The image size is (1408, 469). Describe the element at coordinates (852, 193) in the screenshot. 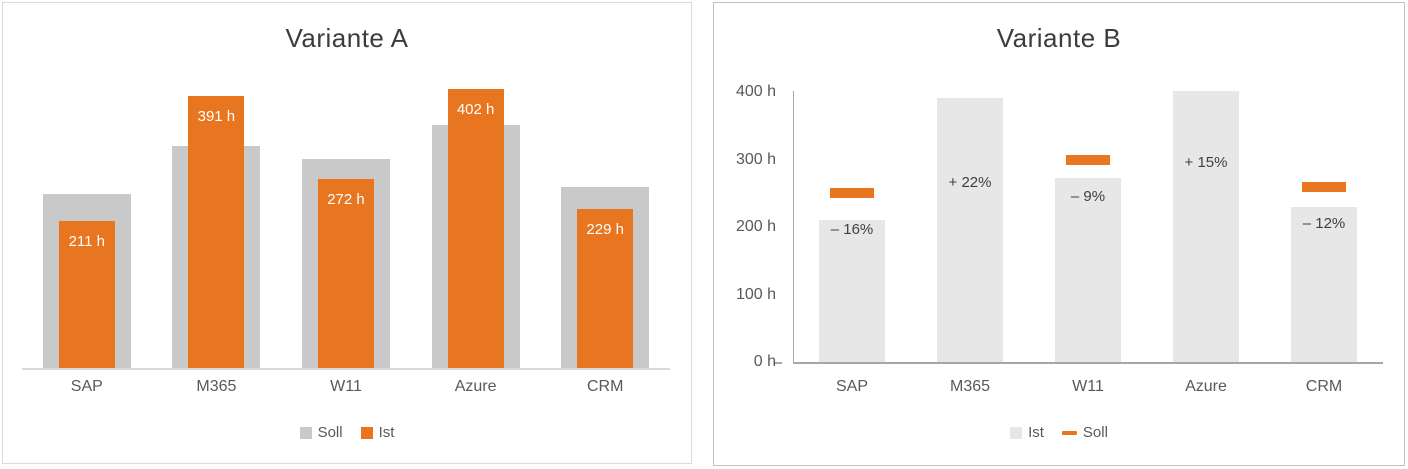

I see `variante-b-soll-marker-sap` at that location.